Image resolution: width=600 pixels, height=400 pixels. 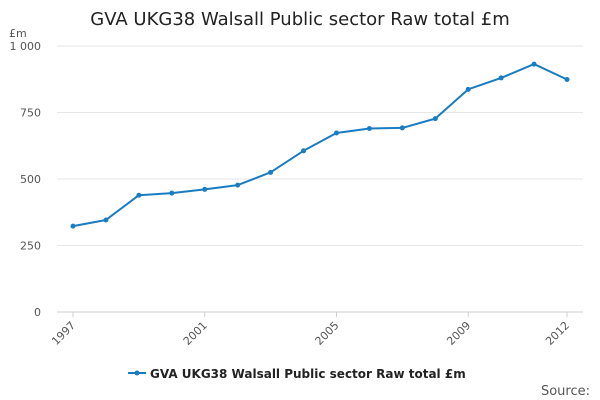 I want to click on y-tick-label: 0, so click(x=37, y=312).